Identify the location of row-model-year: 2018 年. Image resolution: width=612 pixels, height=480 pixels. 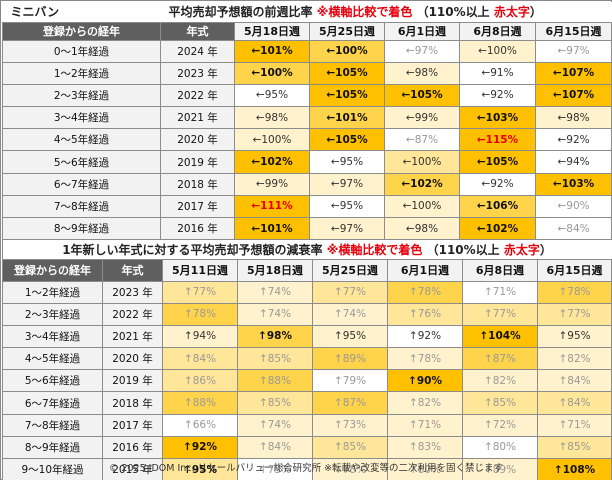
(132, 403).